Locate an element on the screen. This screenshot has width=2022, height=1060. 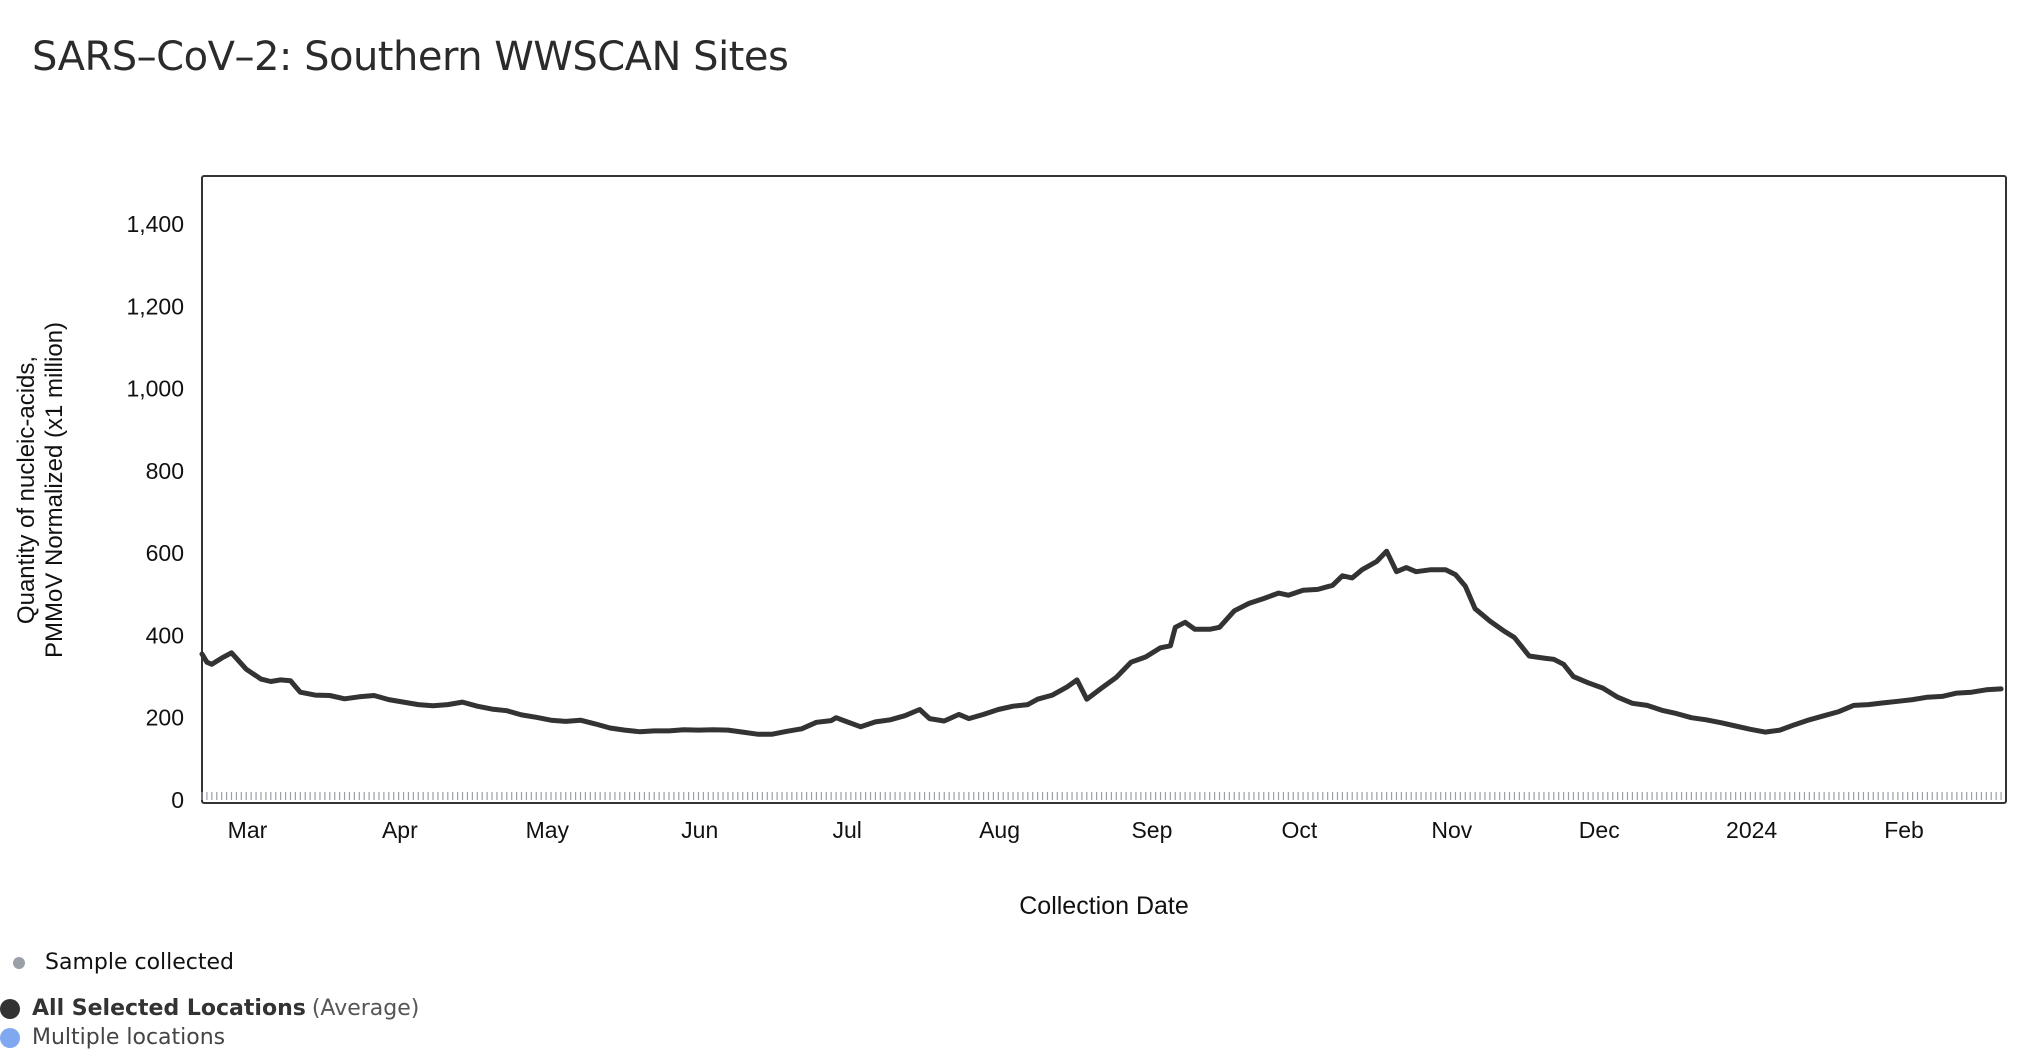
x-tick-label: Dec is located at coordinates (1599, 830).